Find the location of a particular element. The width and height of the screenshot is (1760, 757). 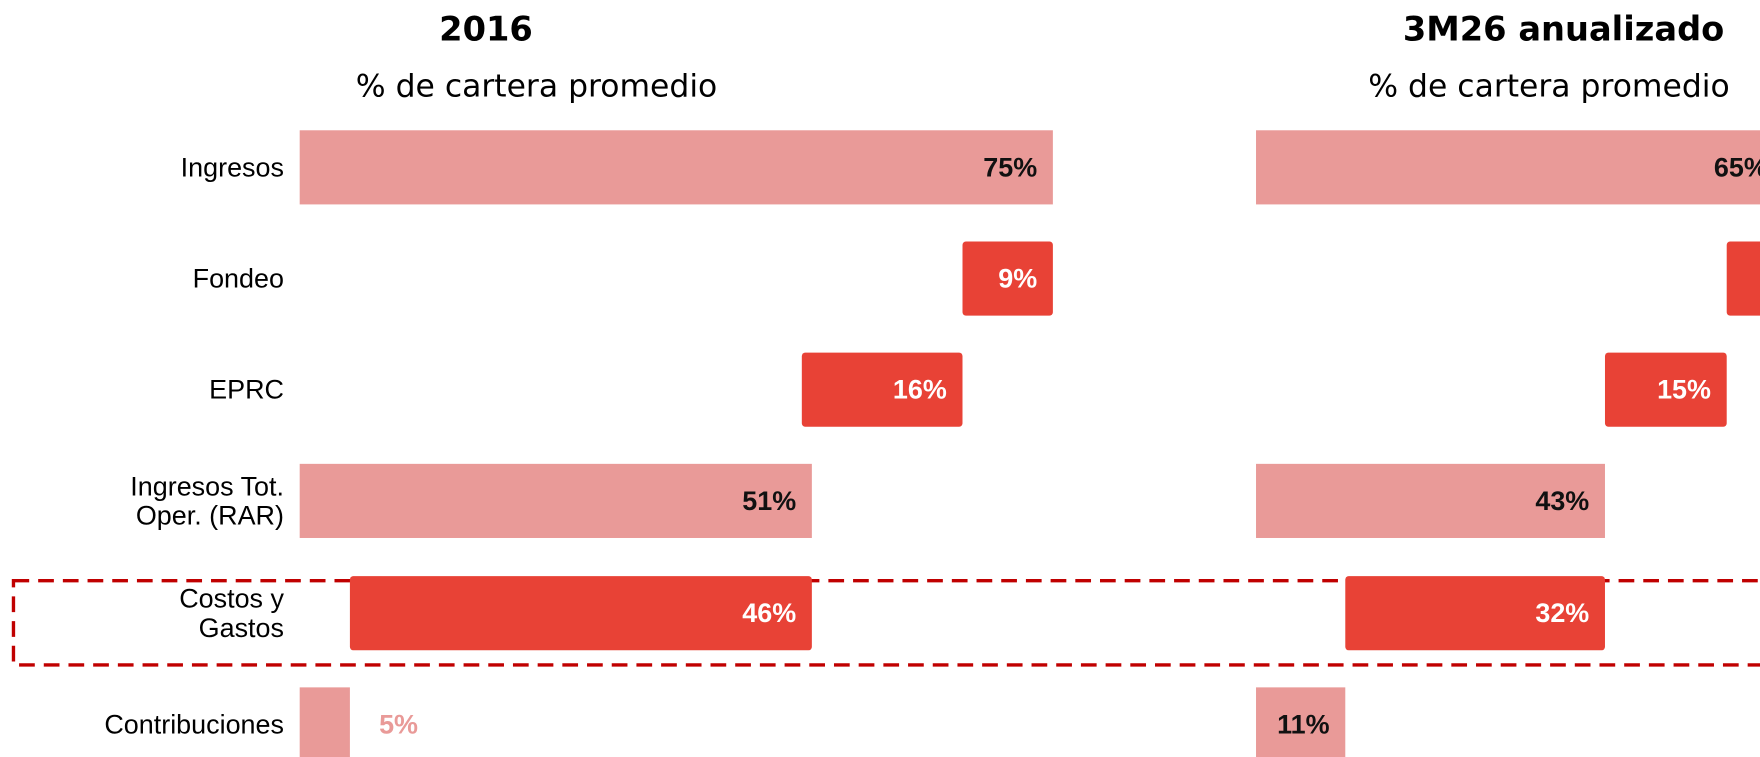

value-label: 15% is located at coordinates (1684, 390).